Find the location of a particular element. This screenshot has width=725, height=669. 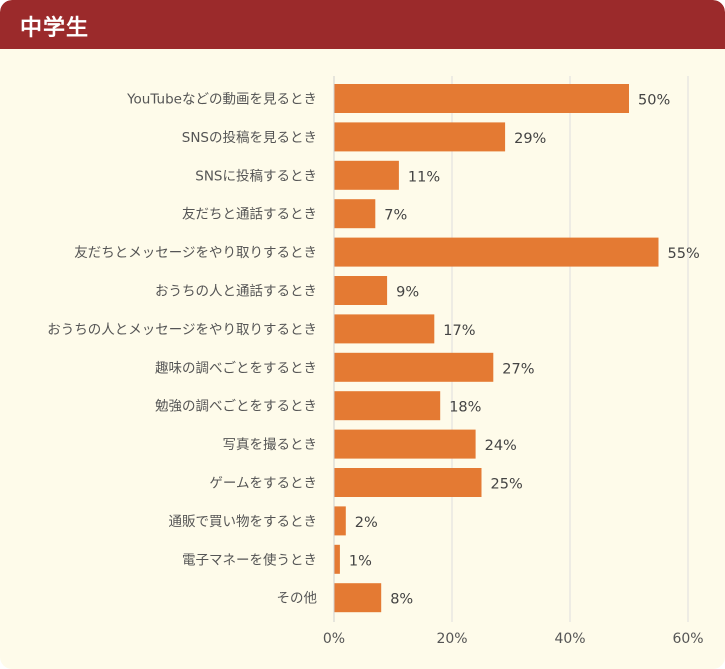

value-label: 11% is located at coordinates (424, 177).